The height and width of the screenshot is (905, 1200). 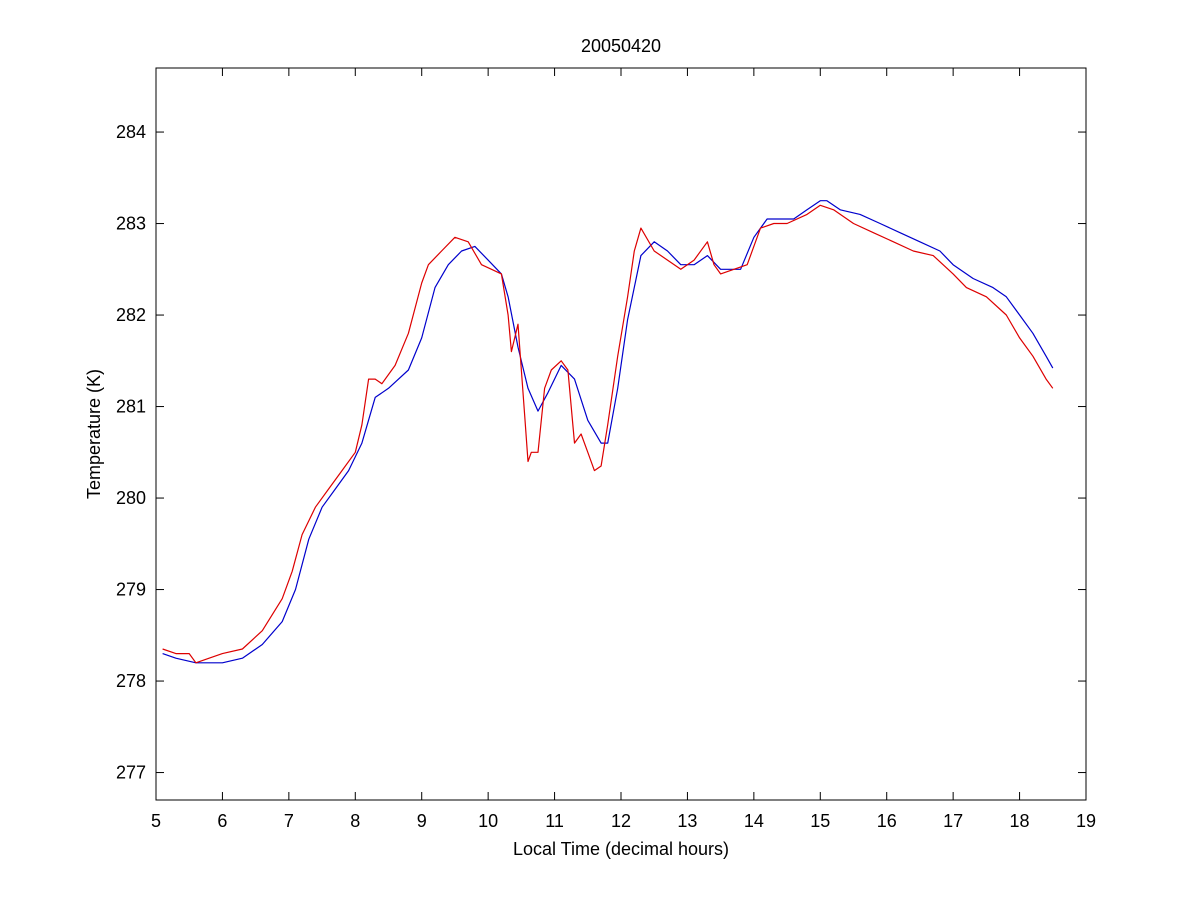 What do you see at coordinates (1086, 821) in the screenshot?
I see `x-tick-label: 19` at bounding box center [1086, 821].